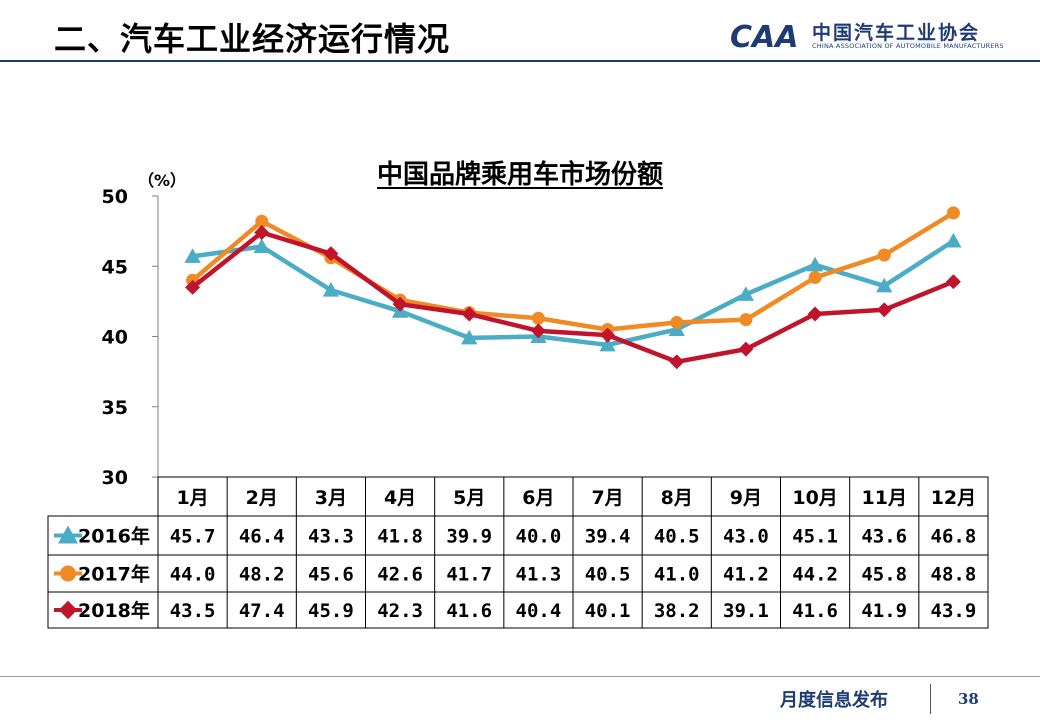 This screenshot has width=1040, height=720. Describe the element at coordinates (115, 478) in the screenshot. I see `y-tick-label: 30` at that location.